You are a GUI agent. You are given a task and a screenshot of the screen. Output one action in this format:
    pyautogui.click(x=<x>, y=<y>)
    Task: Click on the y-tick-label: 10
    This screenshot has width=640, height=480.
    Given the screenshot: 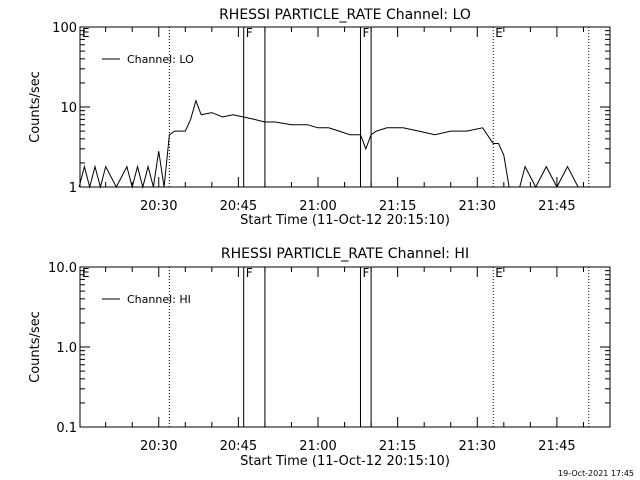 What is the action you would take?
    pyautogui.click(x=68, y=108)
    